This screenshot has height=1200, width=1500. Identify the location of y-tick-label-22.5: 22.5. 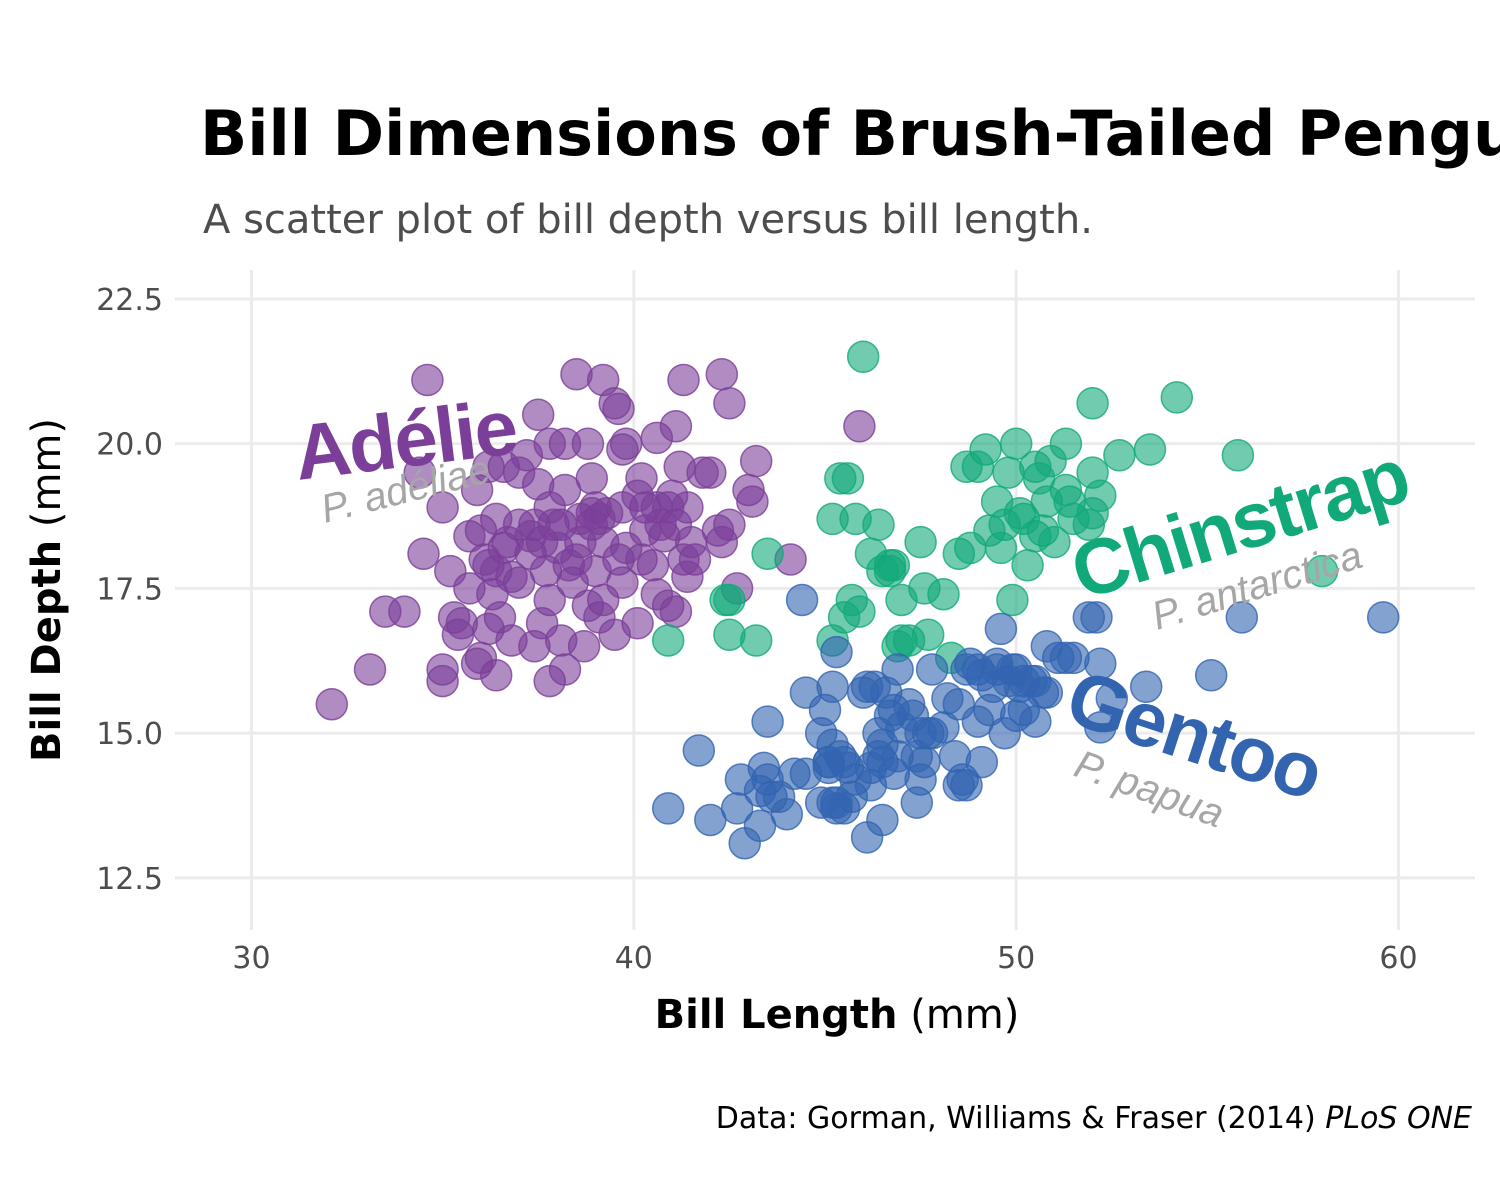
(129, 300).